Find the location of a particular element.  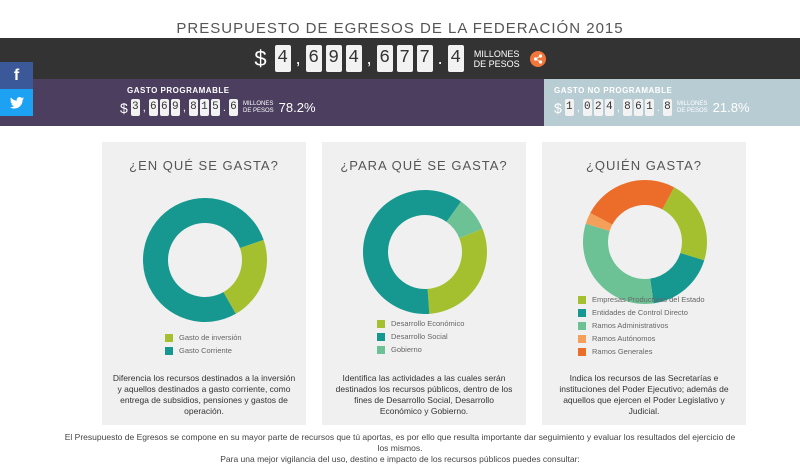

donut-slice-entidades-de-control-directo is located at coordinates (677, 278).